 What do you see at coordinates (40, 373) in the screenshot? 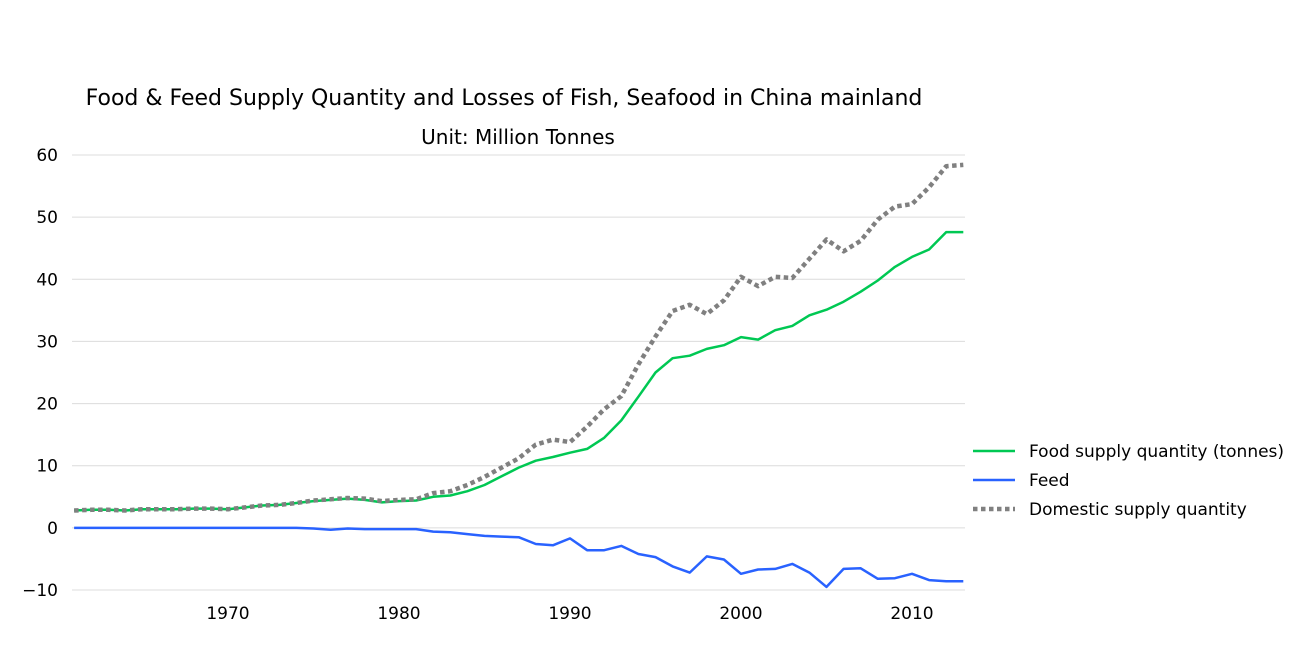
I see `y-axis-ticks: −10 0 10 20 30 40 50 60` at bounding box center [40, 373].